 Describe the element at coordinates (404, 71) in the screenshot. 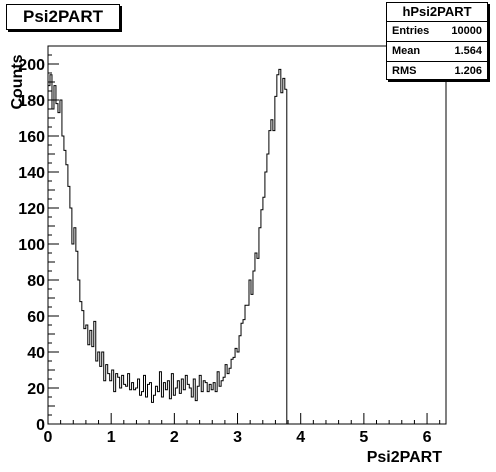

I see `stats-label: RMS` at that location.